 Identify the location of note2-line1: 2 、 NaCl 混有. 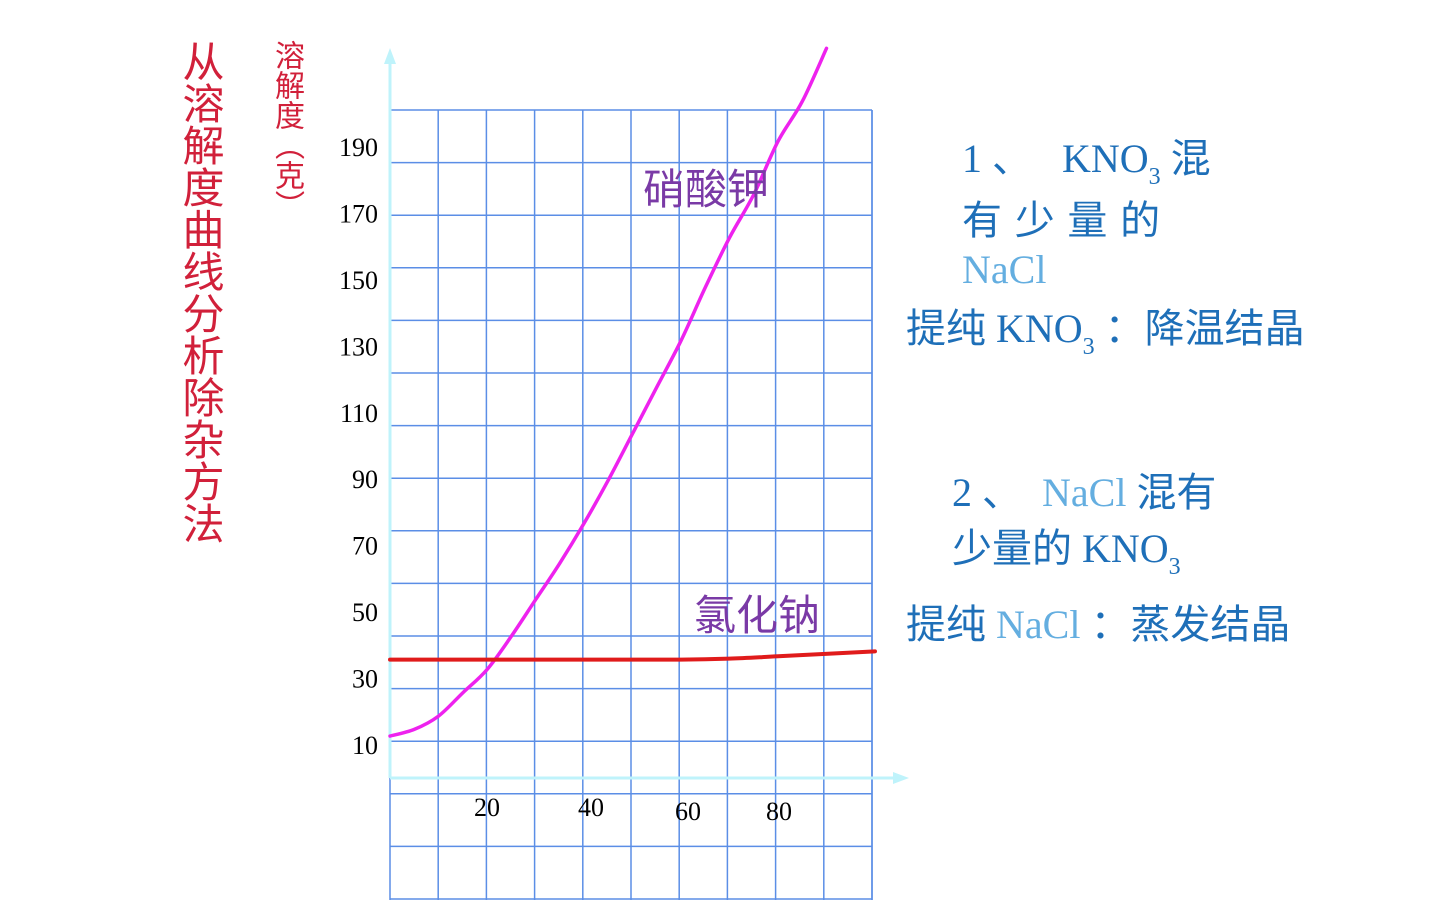
(1084, 489).